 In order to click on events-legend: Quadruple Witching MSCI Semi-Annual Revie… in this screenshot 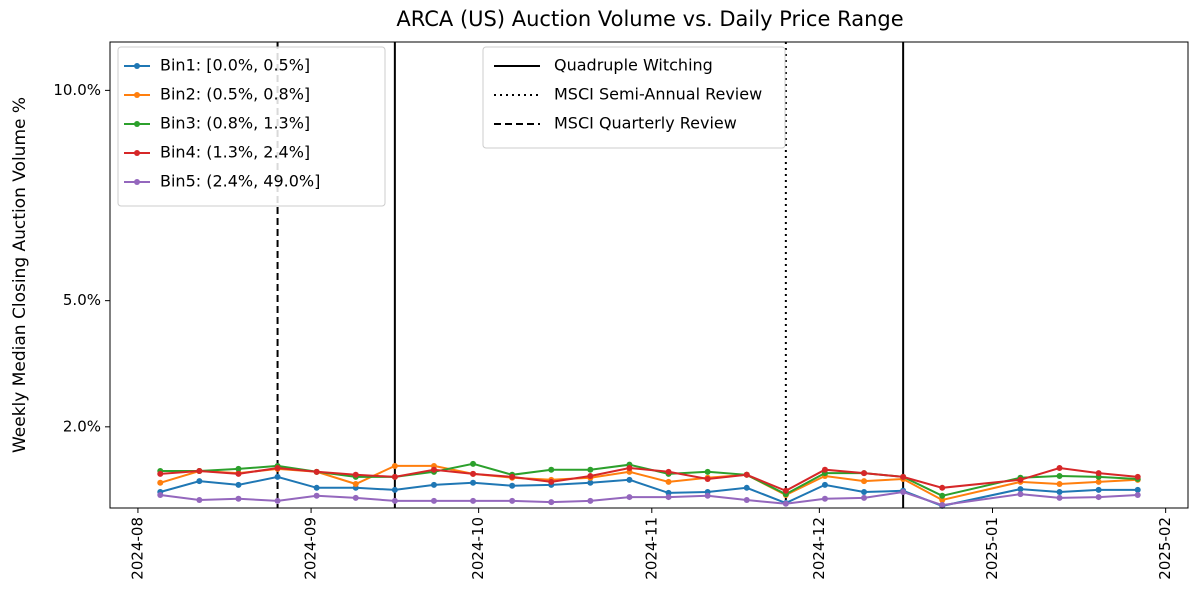, I will do `click(634, 97)`.